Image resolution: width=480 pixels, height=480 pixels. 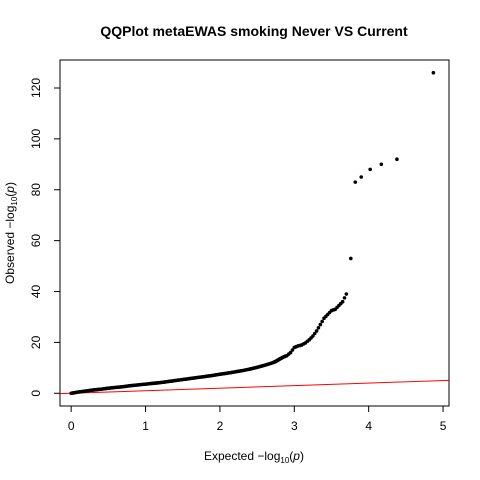 I want to click on y-tick-label: 60, so click(x=36, y=241).